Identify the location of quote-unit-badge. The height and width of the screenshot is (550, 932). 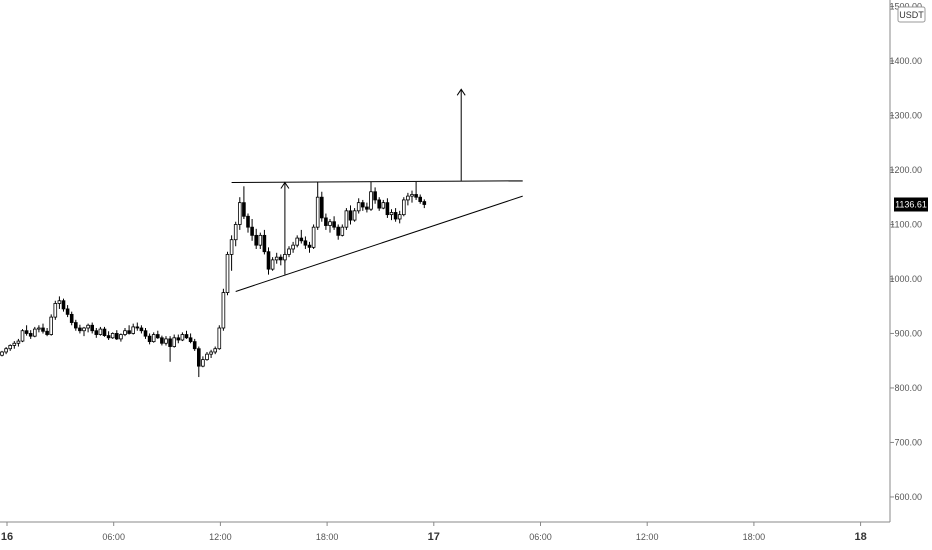
(911, 14).